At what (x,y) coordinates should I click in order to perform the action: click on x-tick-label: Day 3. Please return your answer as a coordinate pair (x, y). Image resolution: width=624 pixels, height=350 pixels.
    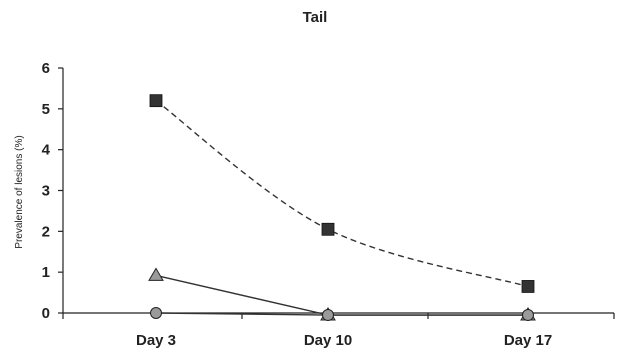
    Looking at the image, I should click on (156, 340).